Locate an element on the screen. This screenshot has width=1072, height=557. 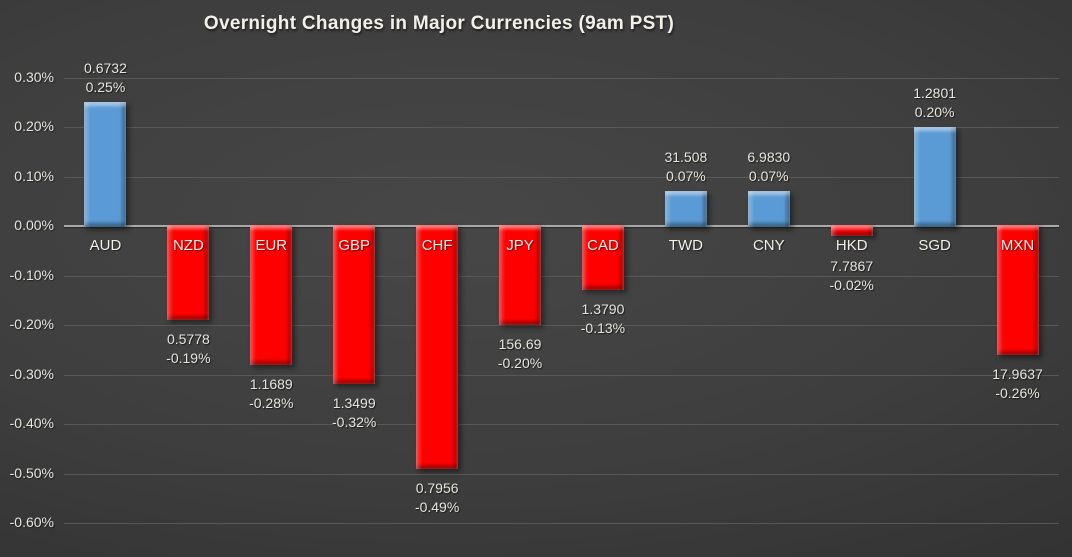
gridline--0.50% is located at coordinates (561, 474).